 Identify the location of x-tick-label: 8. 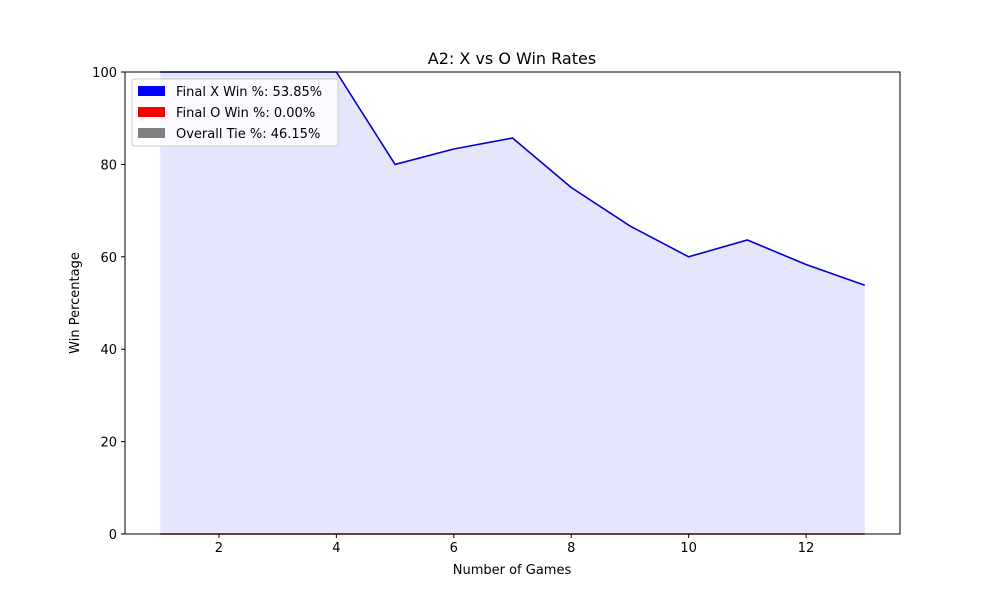
(571, 548).